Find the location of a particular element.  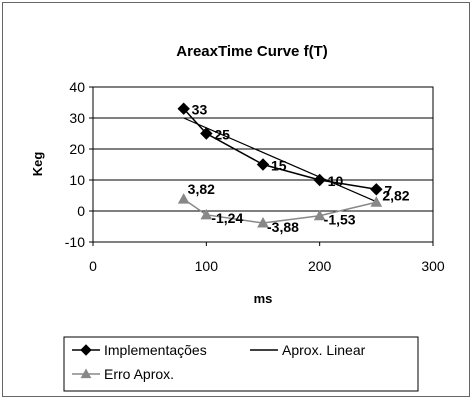

legend-item: Aprox. Linear is located at coordinates (308, 350).